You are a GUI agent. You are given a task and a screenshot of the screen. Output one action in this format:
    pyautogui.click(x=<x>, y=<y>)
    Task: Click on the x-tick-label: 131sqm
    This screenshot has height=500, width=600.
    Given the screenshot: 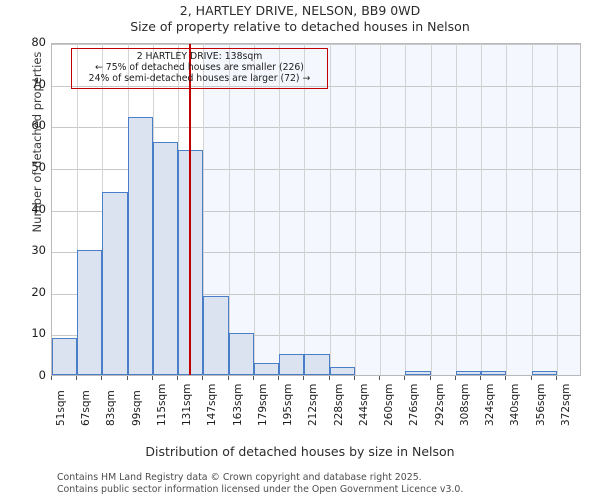 What is the action you would take?
    pyautogui.click(x=187, y=404)
    